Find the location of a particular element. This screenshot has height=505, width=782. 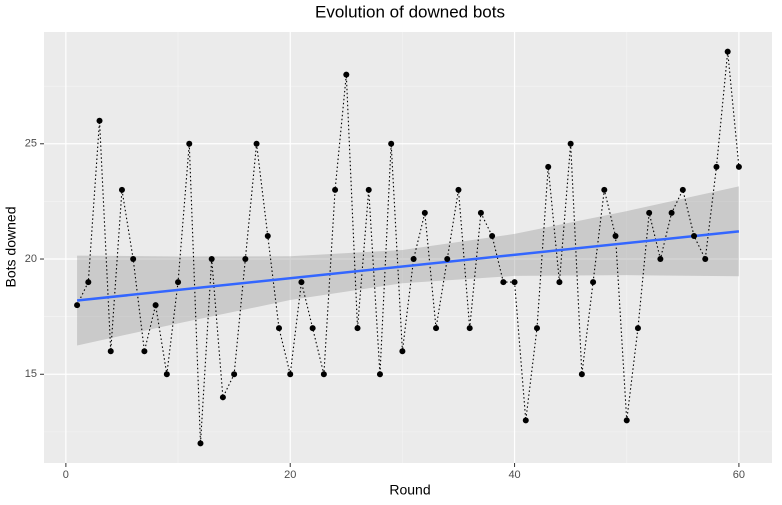

chart-title: Evolution of downed bots is located at coordinates (410, 11).